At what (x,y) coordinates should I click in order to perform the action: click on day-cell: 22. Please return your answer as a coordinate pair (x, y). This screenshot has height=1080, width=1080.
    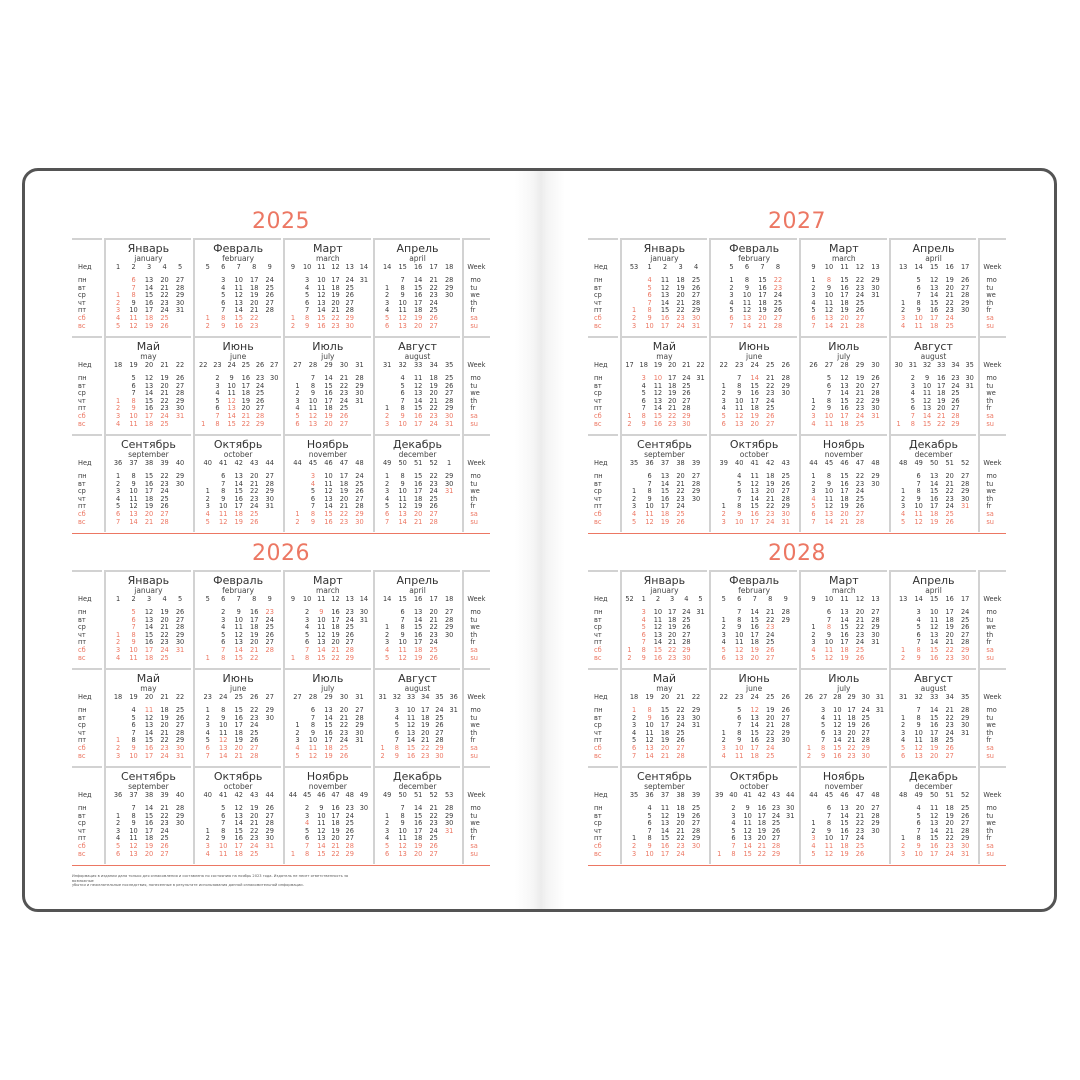
    Looking at the image, I should click on (344, 385).